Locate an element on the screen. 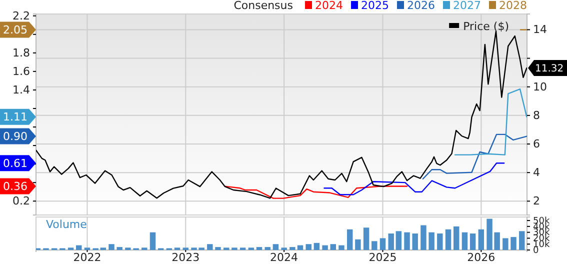 This screenshot has width=567, height=264. y2-tick-label: 14 is located at coordinates (540, 29).